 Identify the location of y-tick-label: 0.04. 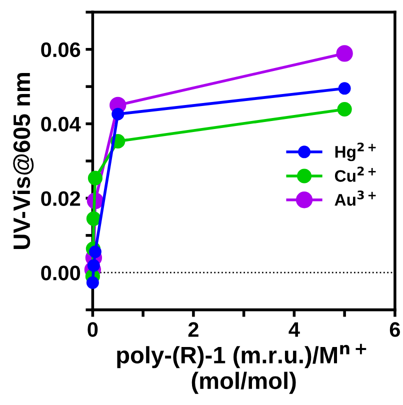
(61, 124).